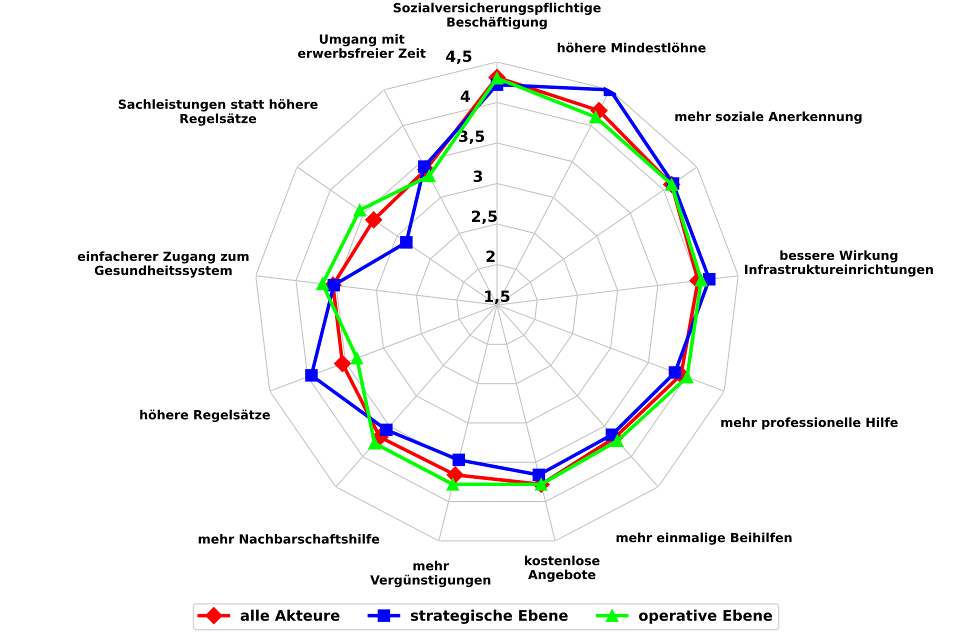 The width and height of the screenshot is (972, 637). I want to click on legend-label: alle Akteure, so click(290, 615).